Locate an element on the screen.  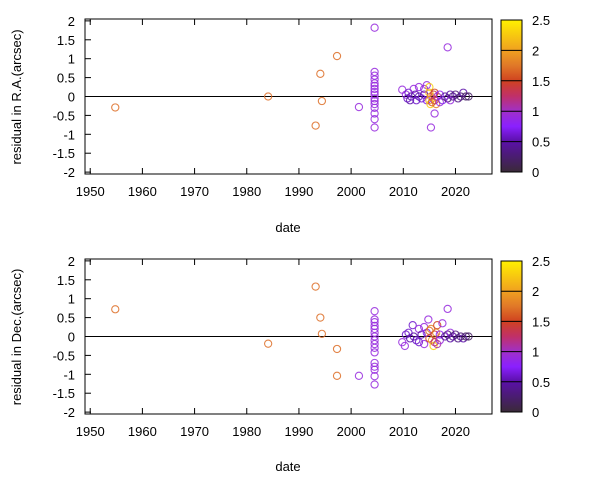
ylabel-ra: residual in R.A.(arcsec) is located at coordinates (16, 96).